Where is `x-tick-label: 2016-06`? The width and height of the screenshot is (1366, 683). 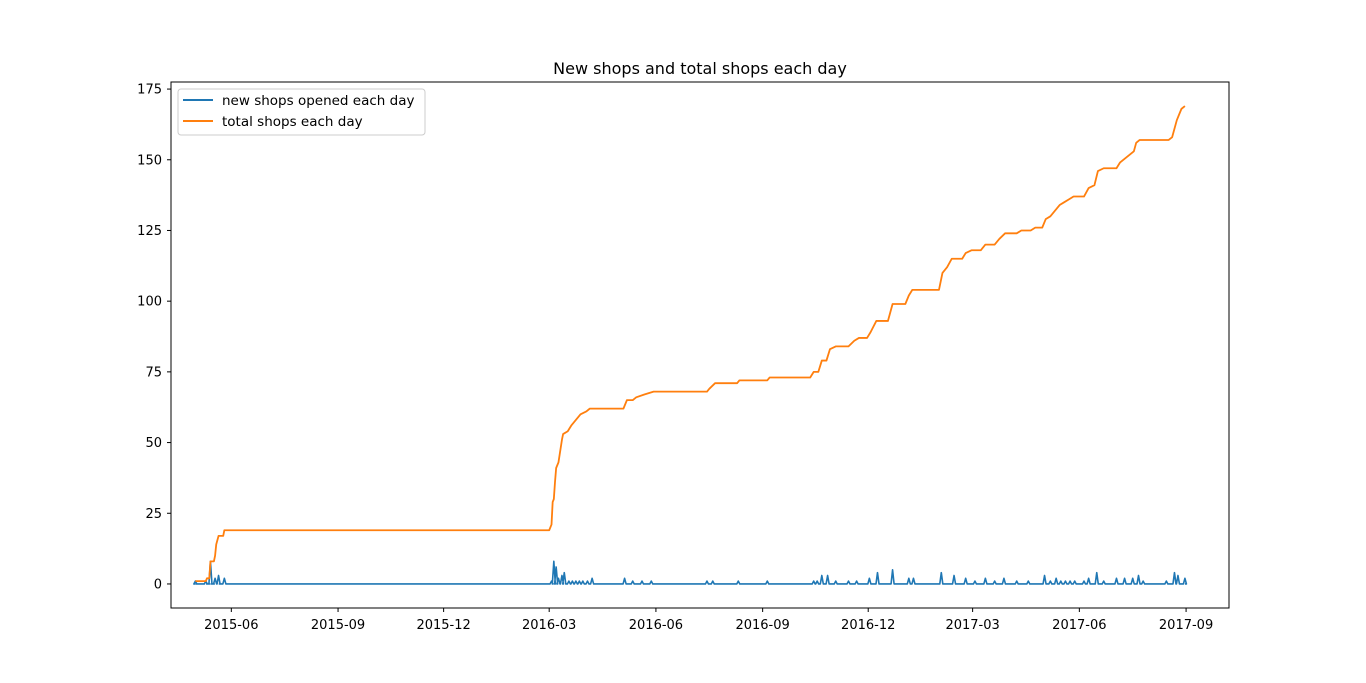 x-tick-label: 2016-06 is located at coordinates (656, 625).